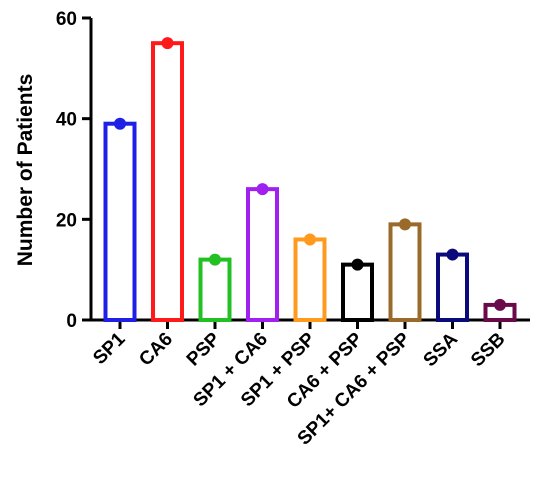 The image size is (550, 484). What do you see at coordinates (66, 19) in the screenshot?
I see `y-tick-label: 60` at bounding box center [66, 19].